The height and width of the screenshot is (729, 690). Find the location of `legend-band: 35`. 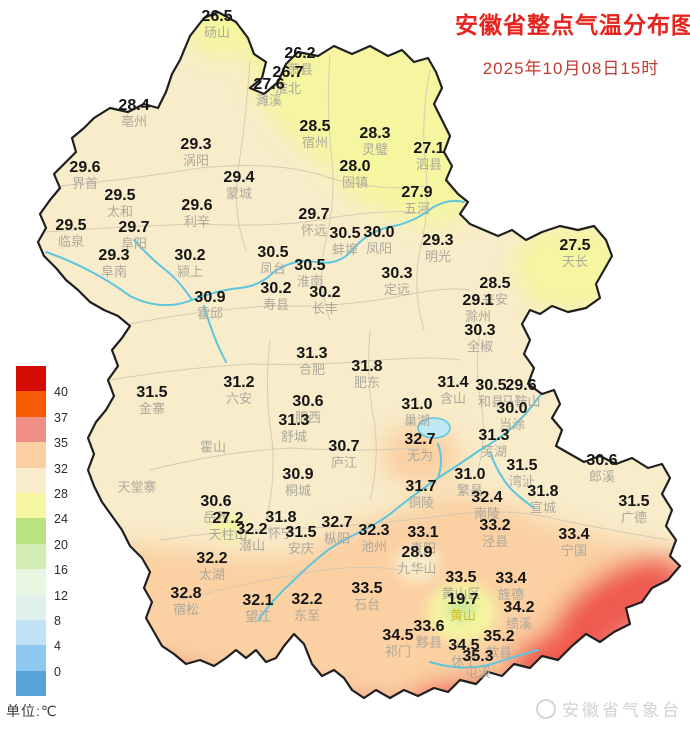

legend-band: 35 is located at coordinates (42, 433).